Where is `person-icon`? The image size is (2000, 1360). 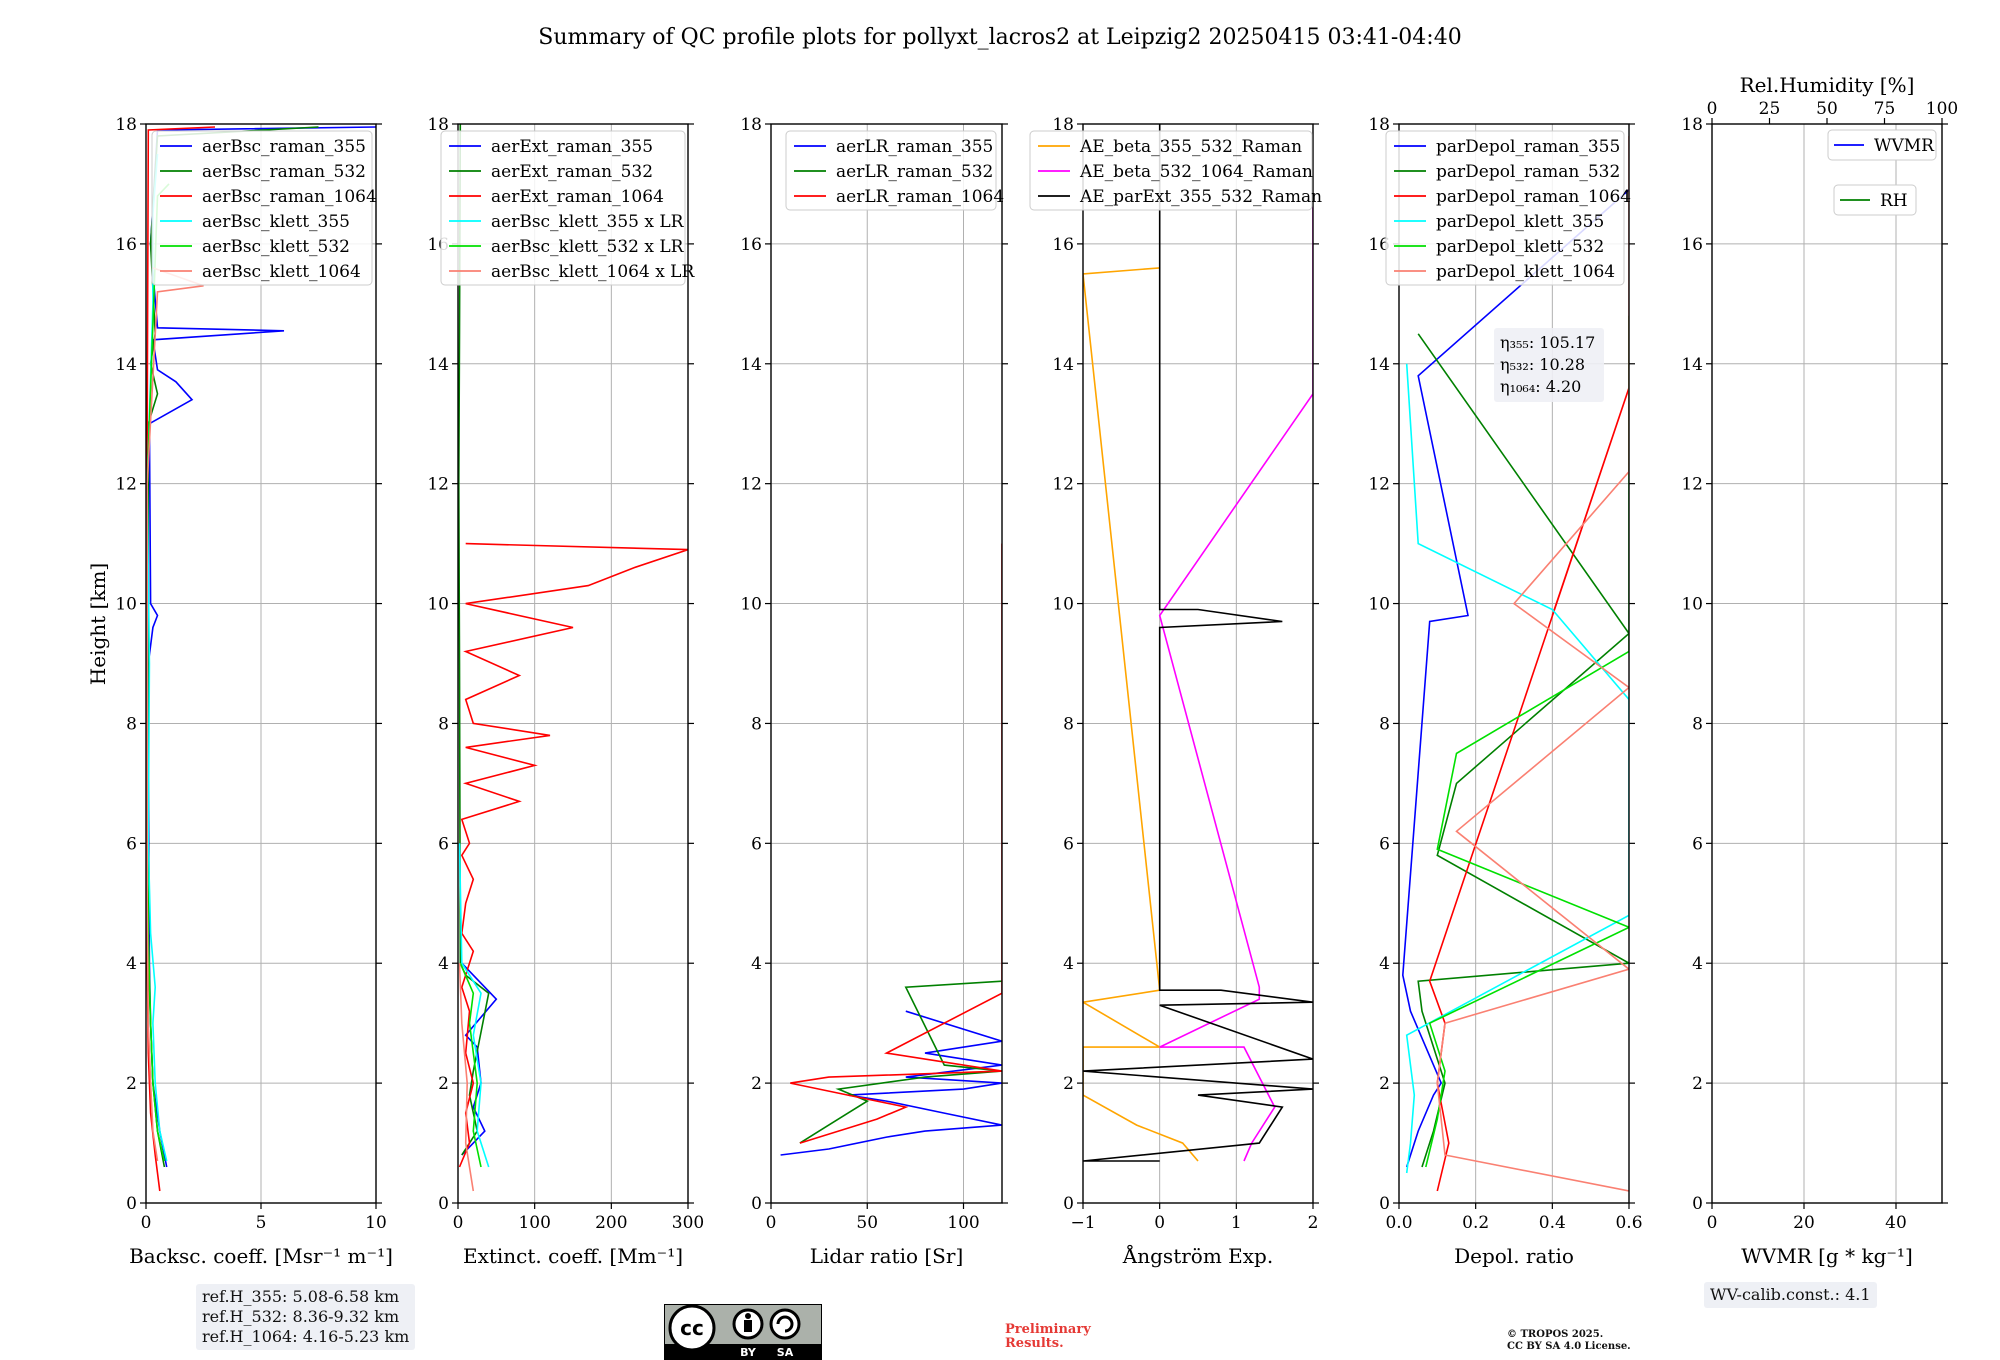 person-icon is located at coordinates (748, 1316).